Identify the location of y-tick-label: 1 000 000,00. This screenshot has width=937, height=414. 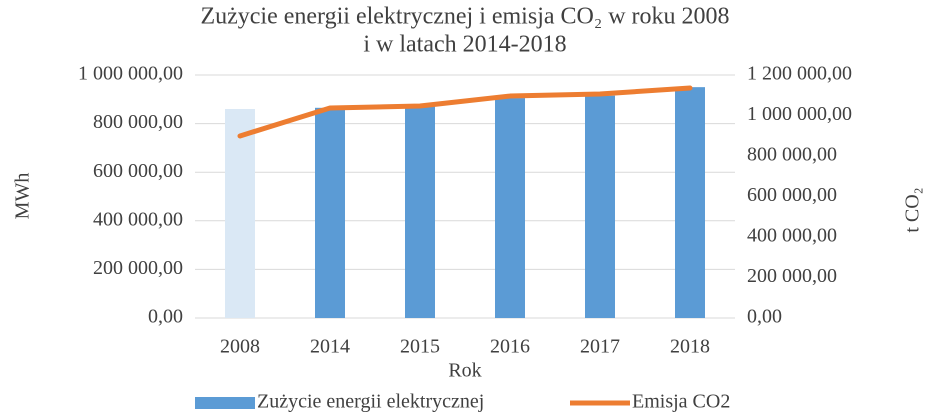
(130, 74).